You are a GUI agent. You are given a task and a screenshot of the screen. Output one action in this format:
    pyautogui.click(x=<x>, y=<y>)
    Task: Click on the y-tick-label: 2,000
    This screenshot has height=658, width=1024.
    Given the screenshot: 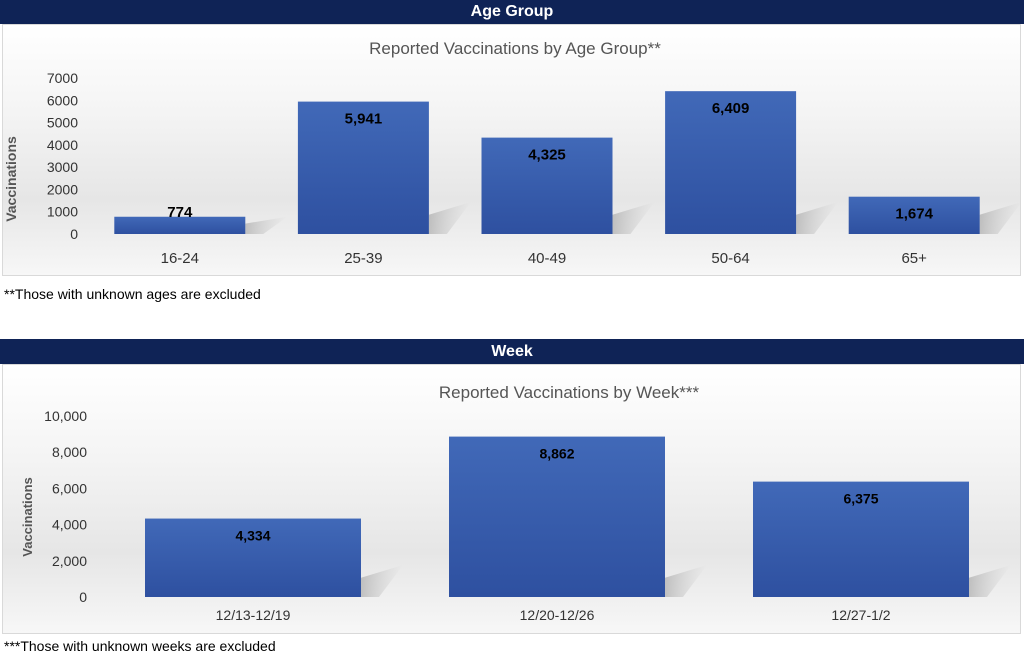 What is the action you would take?
    pyautogui.click(x=69, y=561)
    